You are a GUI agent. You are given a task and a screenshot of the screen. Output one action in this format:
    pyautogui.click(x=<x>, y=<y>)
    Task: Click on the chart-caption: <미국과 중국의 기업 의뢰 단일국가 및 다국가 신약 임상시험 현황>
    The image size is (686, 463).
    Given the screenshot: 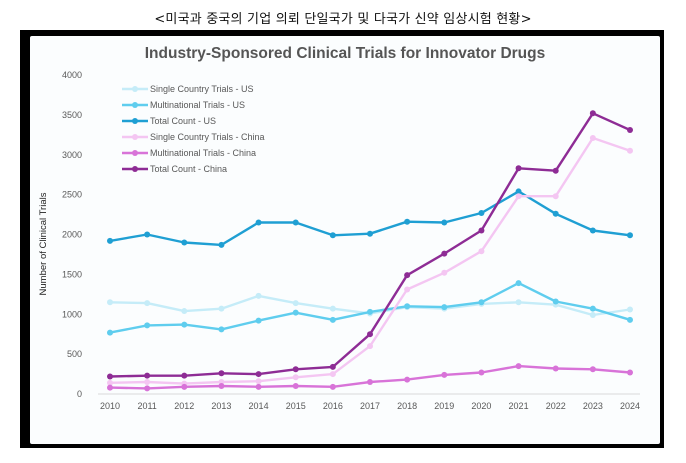 What is the action you would take?
    pyautogui.click(x=343, y=19)
    